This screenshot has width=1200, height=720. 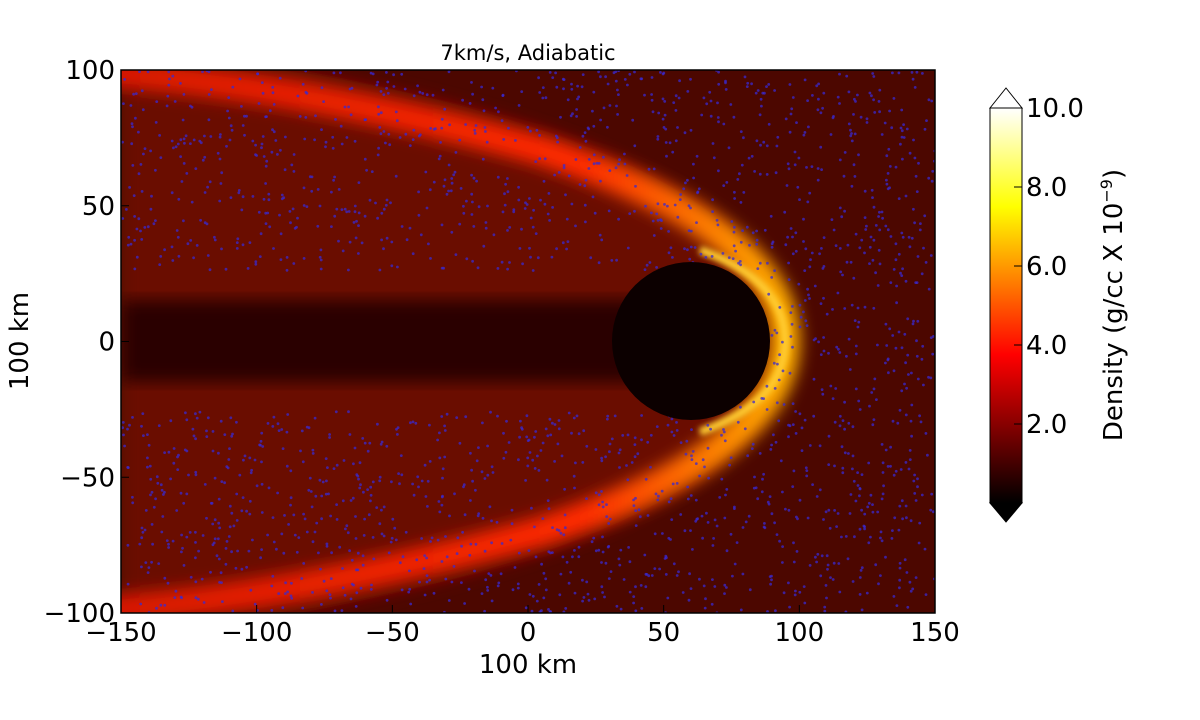 I want to click on colorbar-label-exponent: −9, so click(x=1106, y=191).